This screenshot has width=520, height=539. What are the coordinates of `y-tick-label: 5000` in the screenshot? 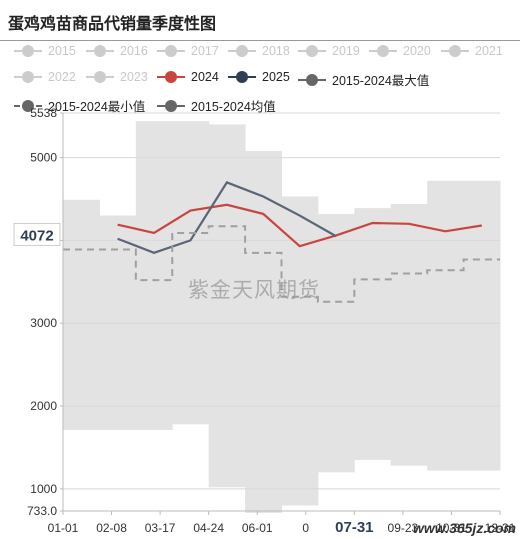 It's located at (43, 158).